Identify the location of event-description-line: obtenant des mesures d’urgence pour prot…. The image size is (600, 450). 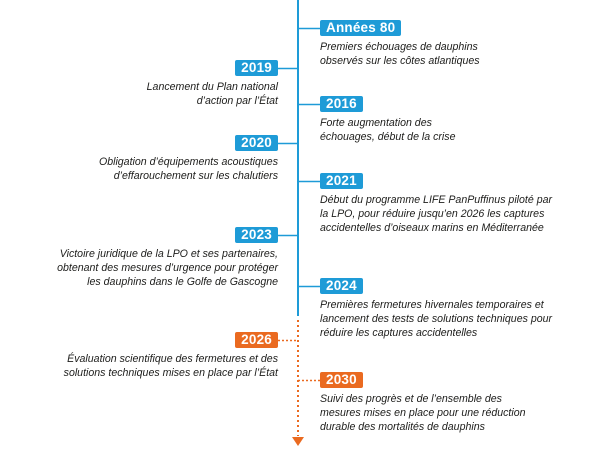
(167, 268).